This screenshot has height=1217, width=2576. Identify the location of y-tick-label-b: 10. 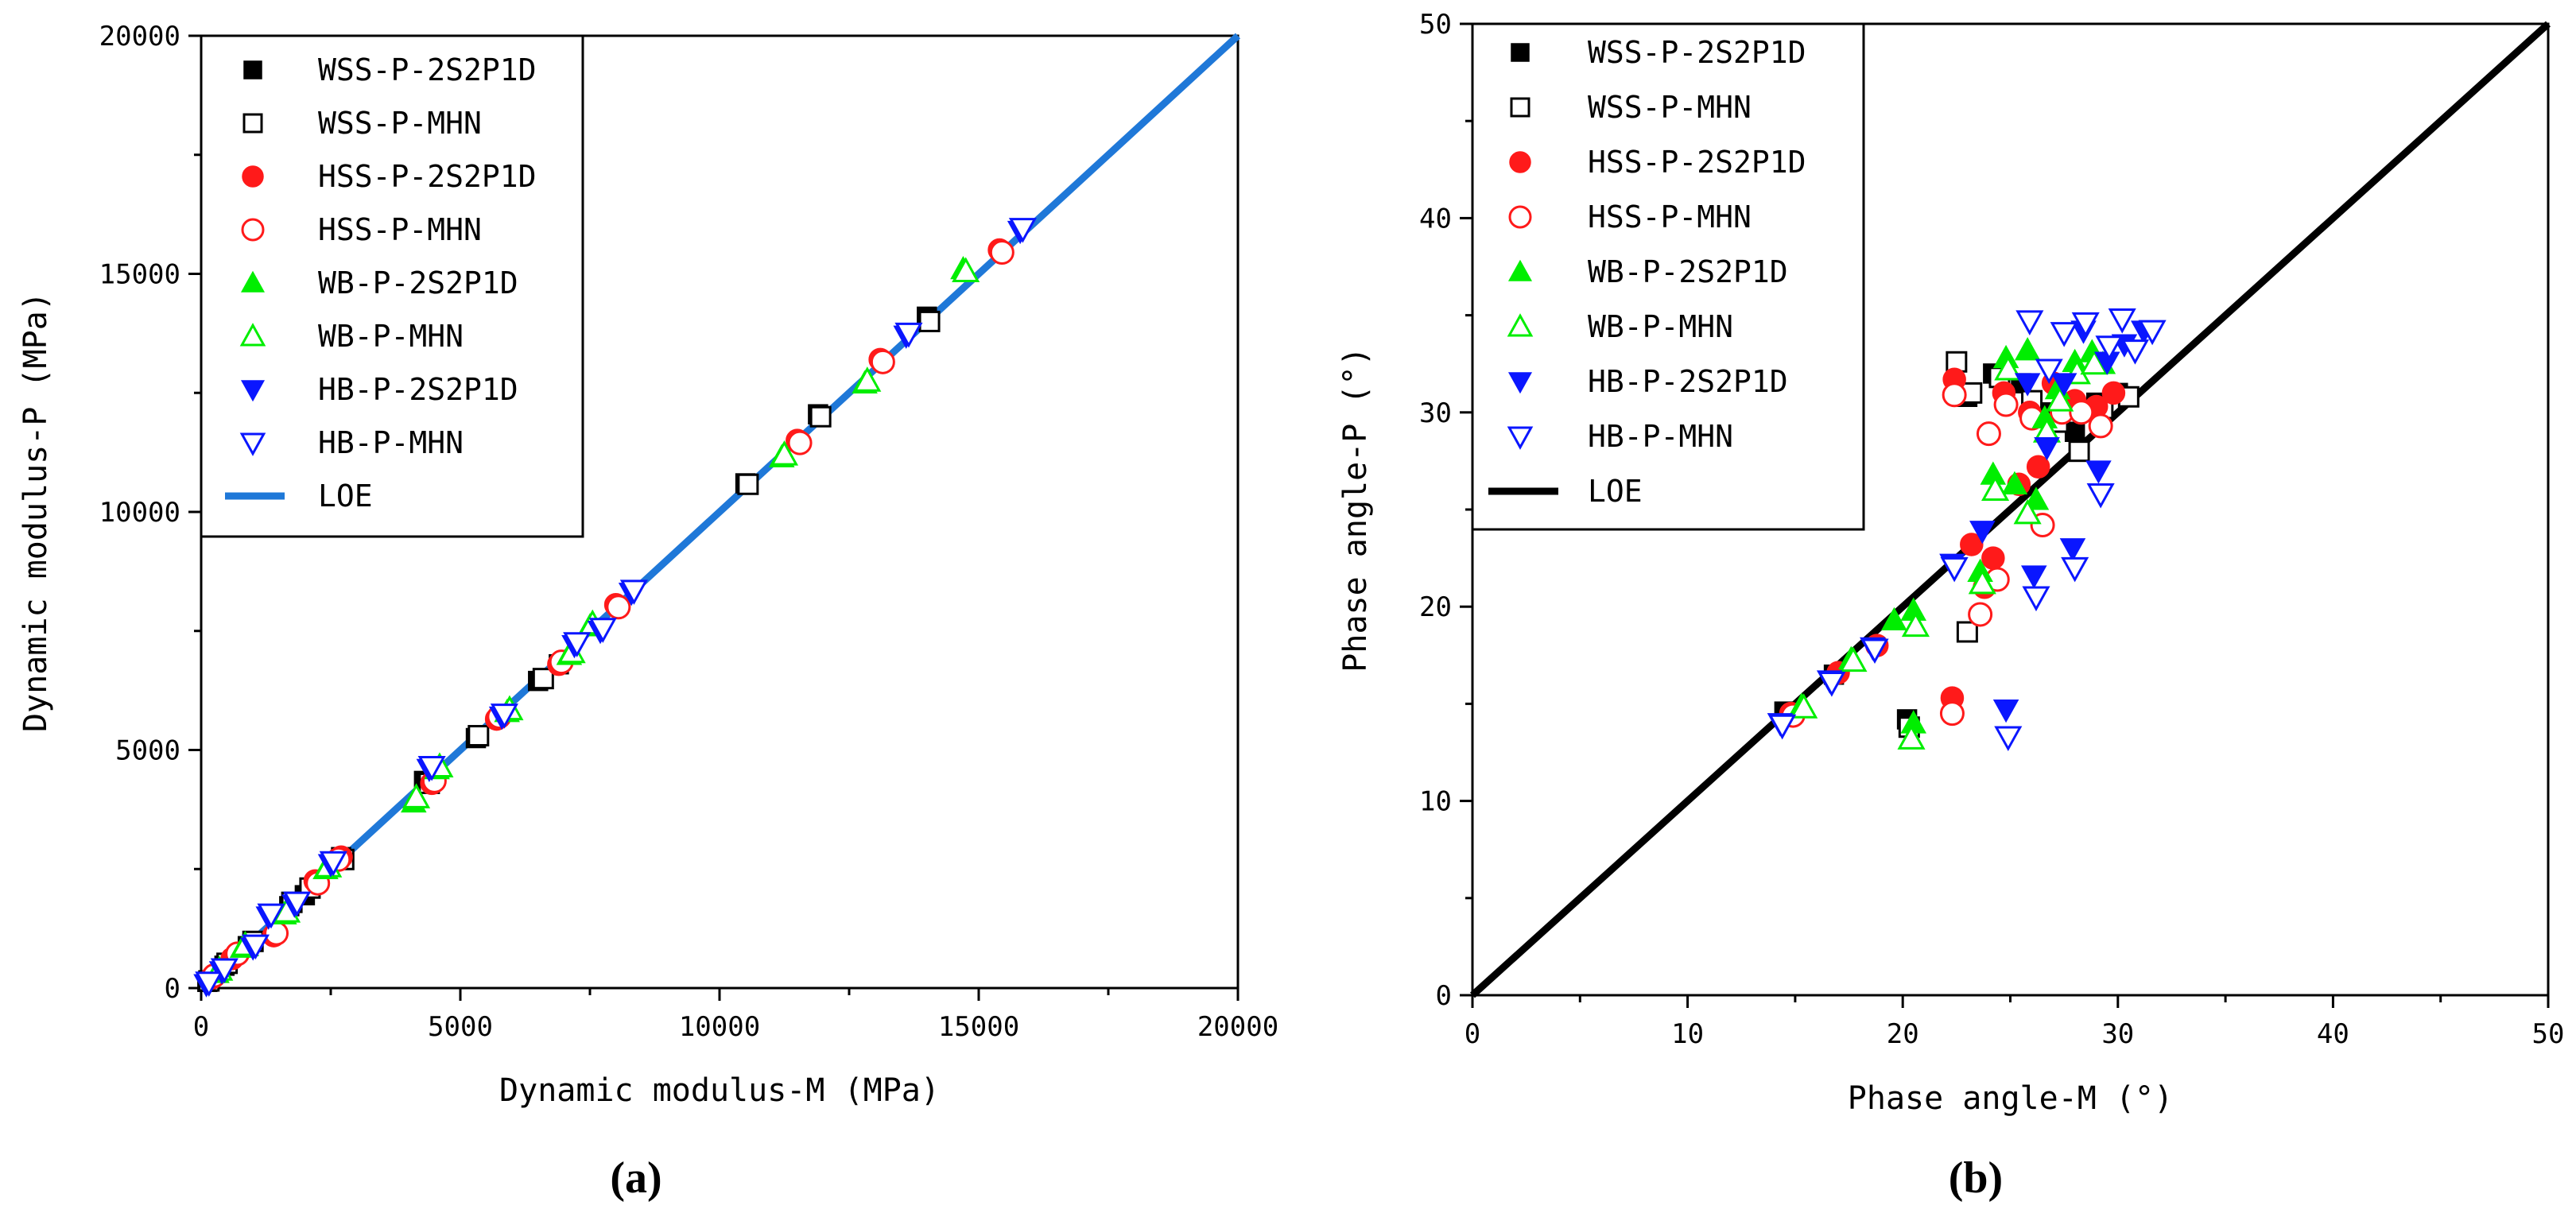
(1436, 802).